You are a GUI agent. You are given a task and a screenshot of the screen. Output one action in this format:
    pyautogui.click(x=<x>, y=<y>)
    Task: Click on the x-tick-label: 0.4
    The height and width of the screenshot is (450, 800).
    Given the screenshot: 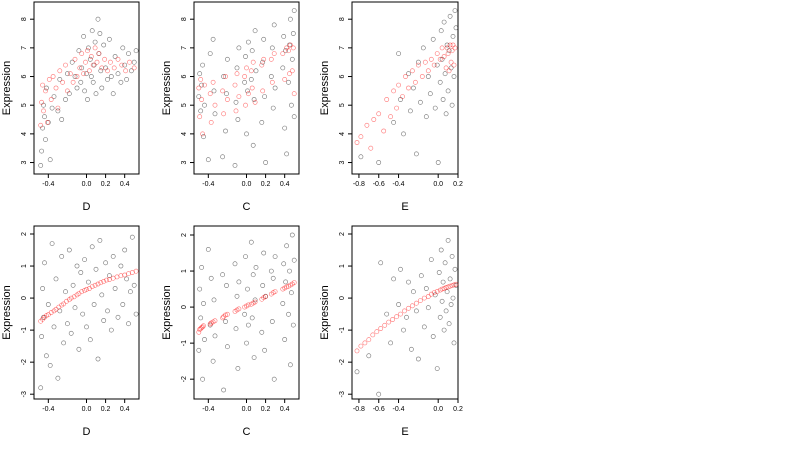 What is the action you would take?
    pyautogui.click(x=285, y=409)
    